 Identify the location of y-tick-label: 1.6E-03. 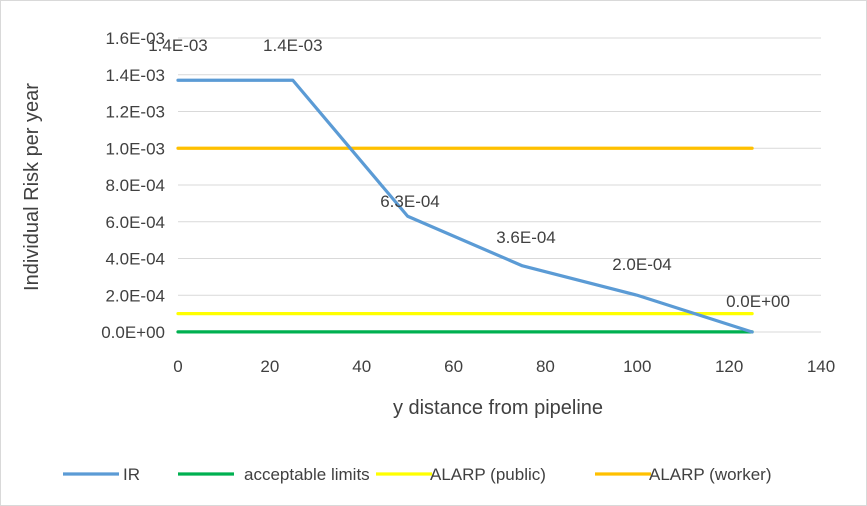
(135, 38).